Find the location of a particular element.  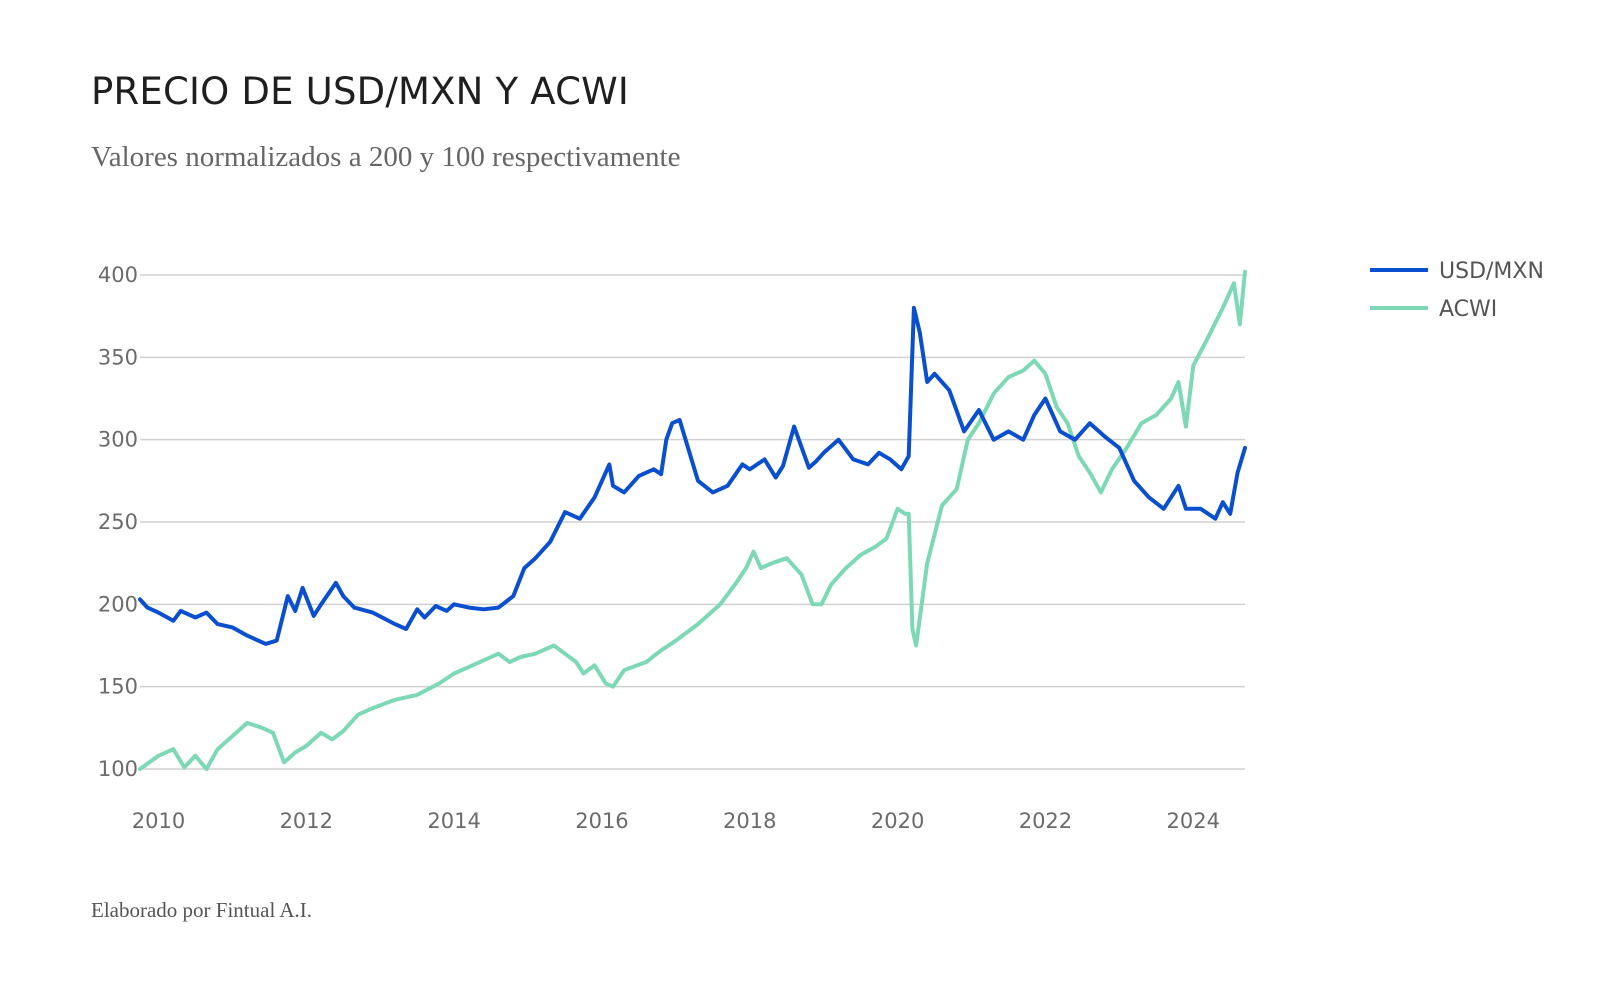

x-tick-label: 2010 is located at coordinates (158, 821).